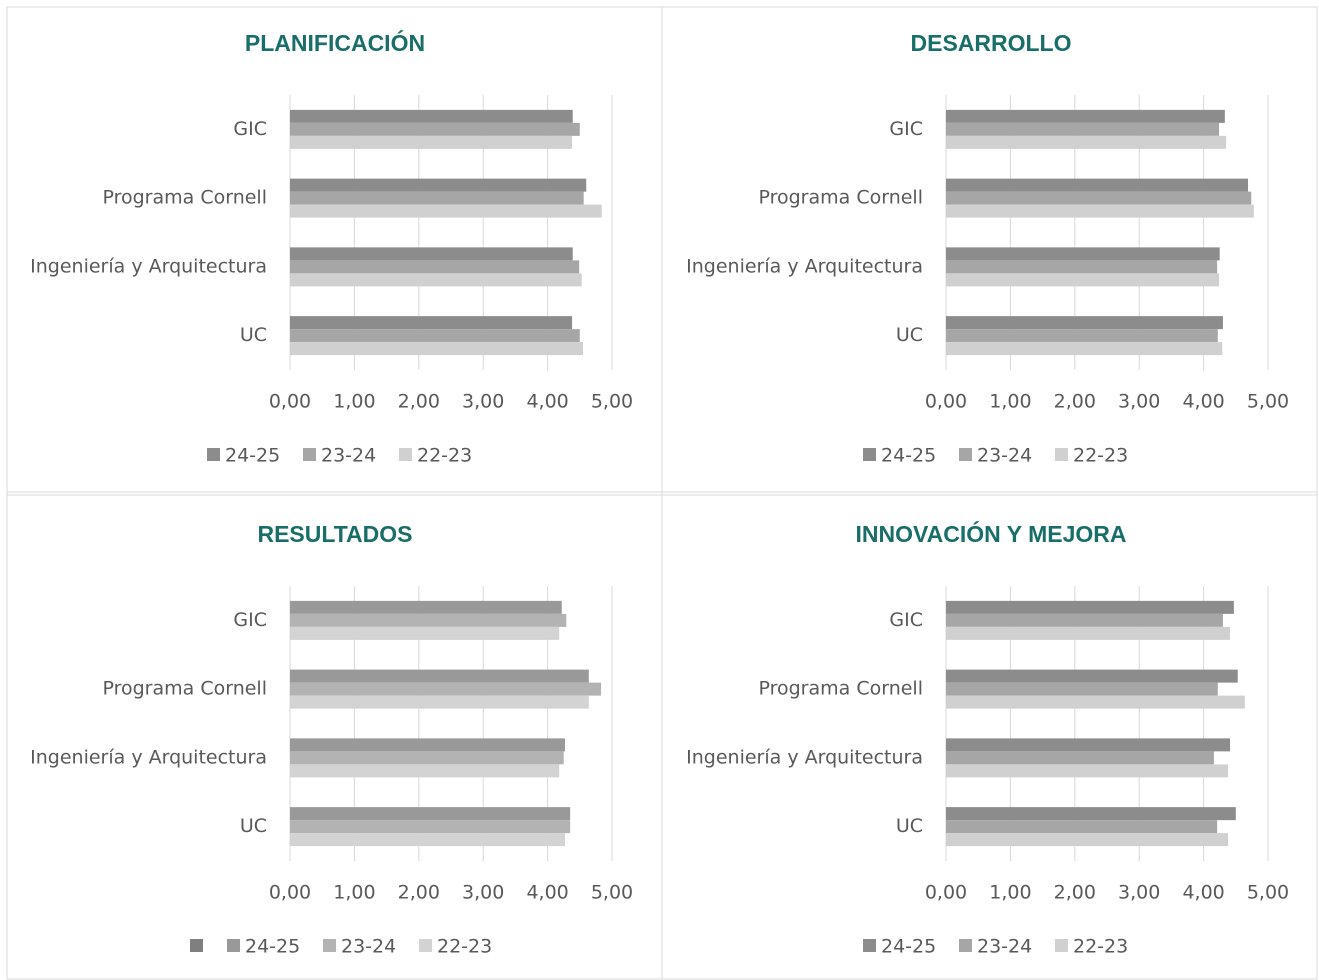 The height and width of the screenshot is (980, 1319). What do you see at coordinates (991, 43) in the screenshot?
I see `chart-title: DESARROLLO` at bounding box center [991, 43].